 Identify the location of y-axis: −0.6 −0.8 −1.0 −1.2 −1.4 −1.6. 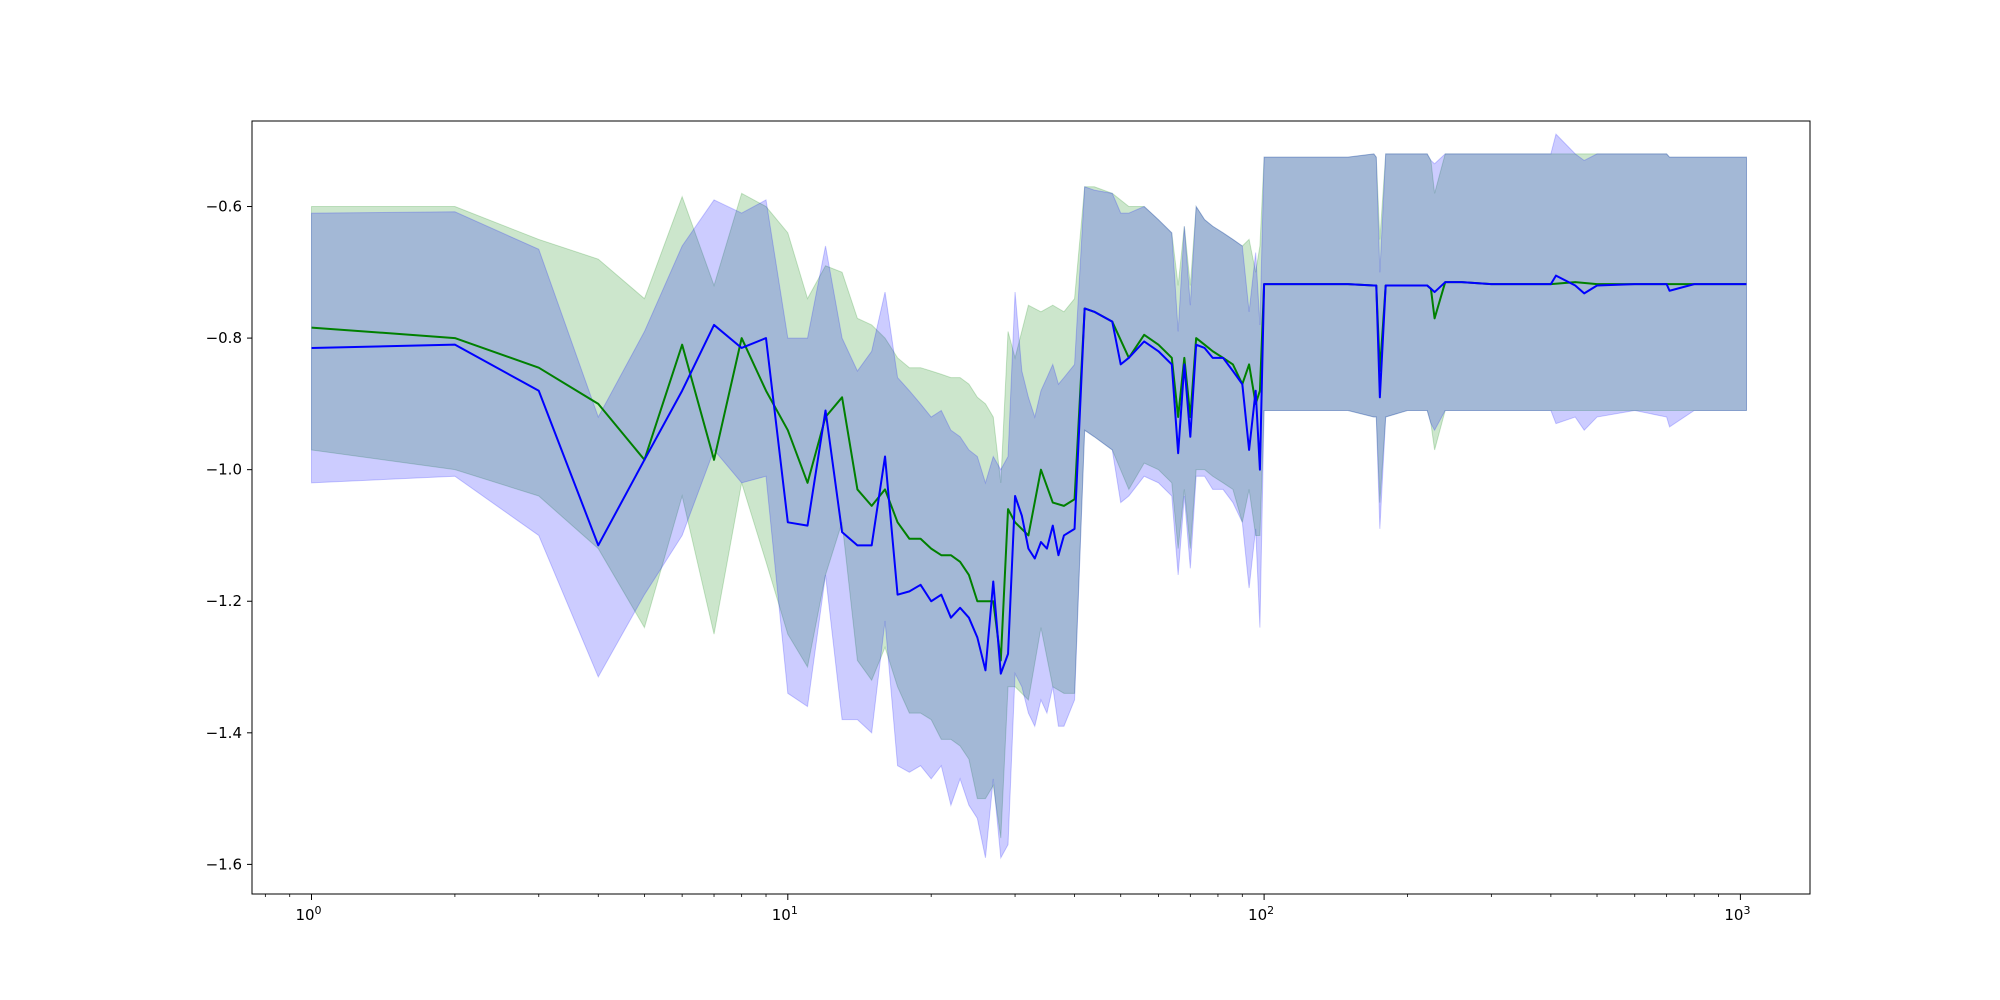
(229, 535).